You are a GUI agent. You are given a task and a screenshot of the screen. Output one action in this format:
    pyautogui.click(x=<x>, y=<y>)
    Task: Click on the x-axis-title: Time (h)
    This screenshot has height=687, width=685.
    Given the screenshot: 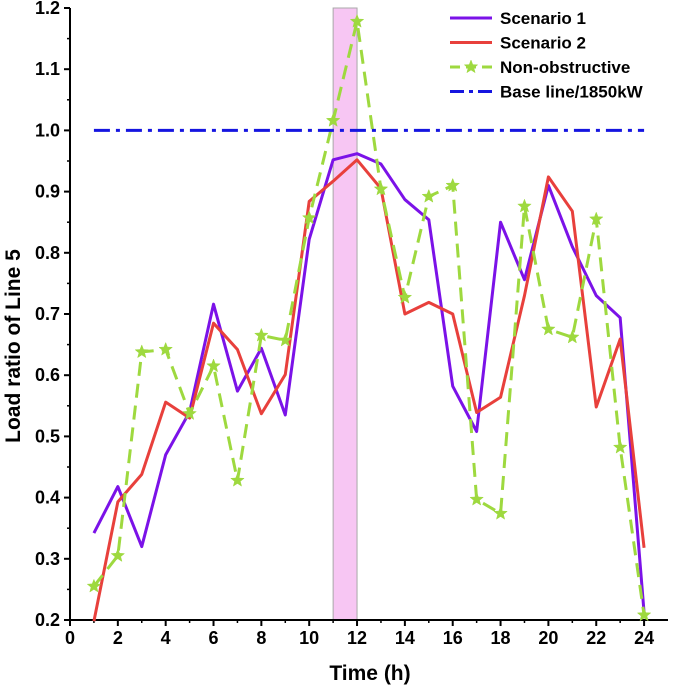 What is the action you would take?
    pyautogui.click(x=369, y=673)
    